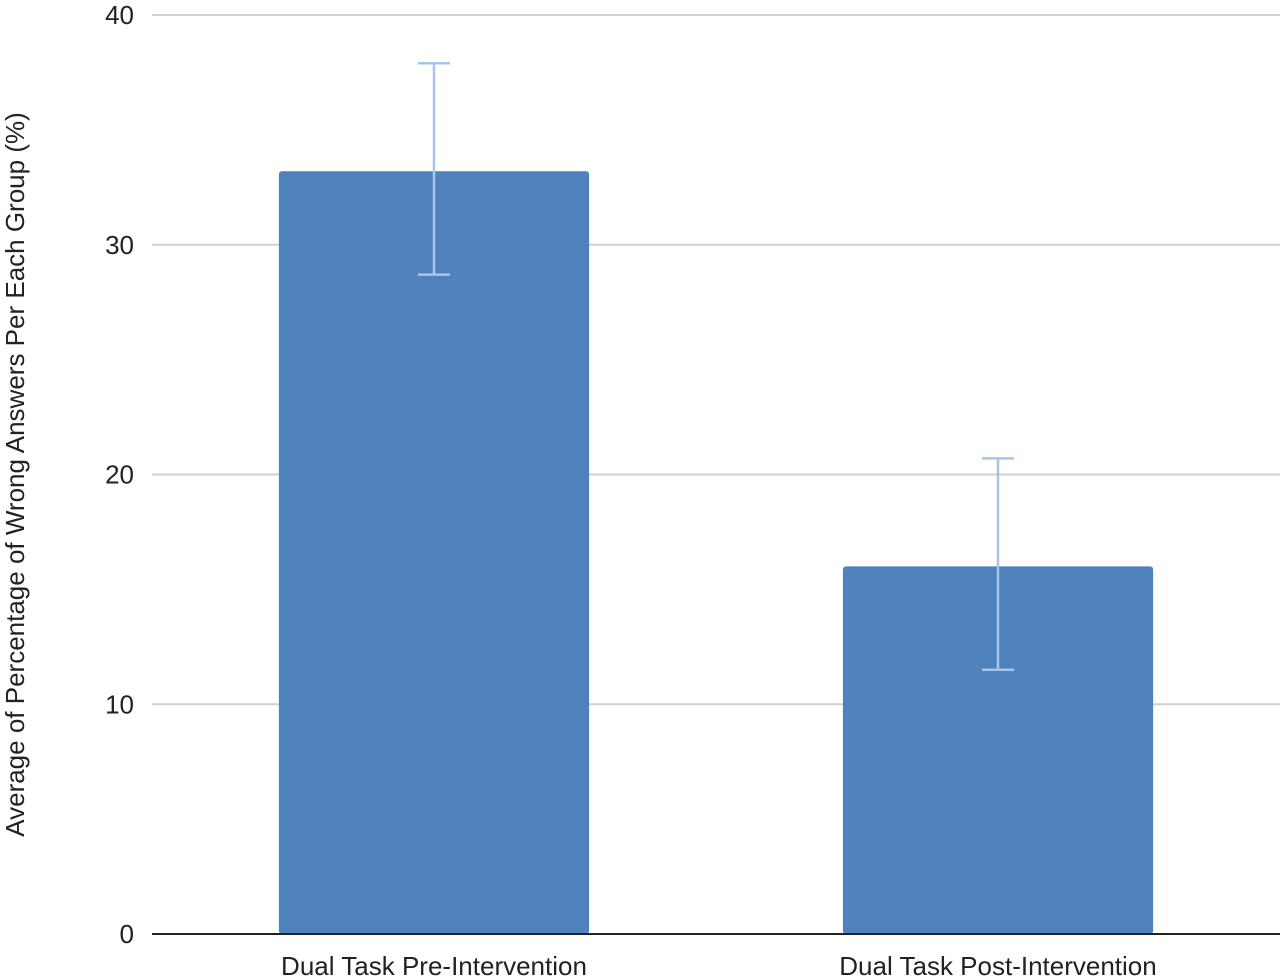  What do you see at coordinates (119, 245) in the screenshot?
I see `y-tick-label: 30` at bounding box center [119, 245].